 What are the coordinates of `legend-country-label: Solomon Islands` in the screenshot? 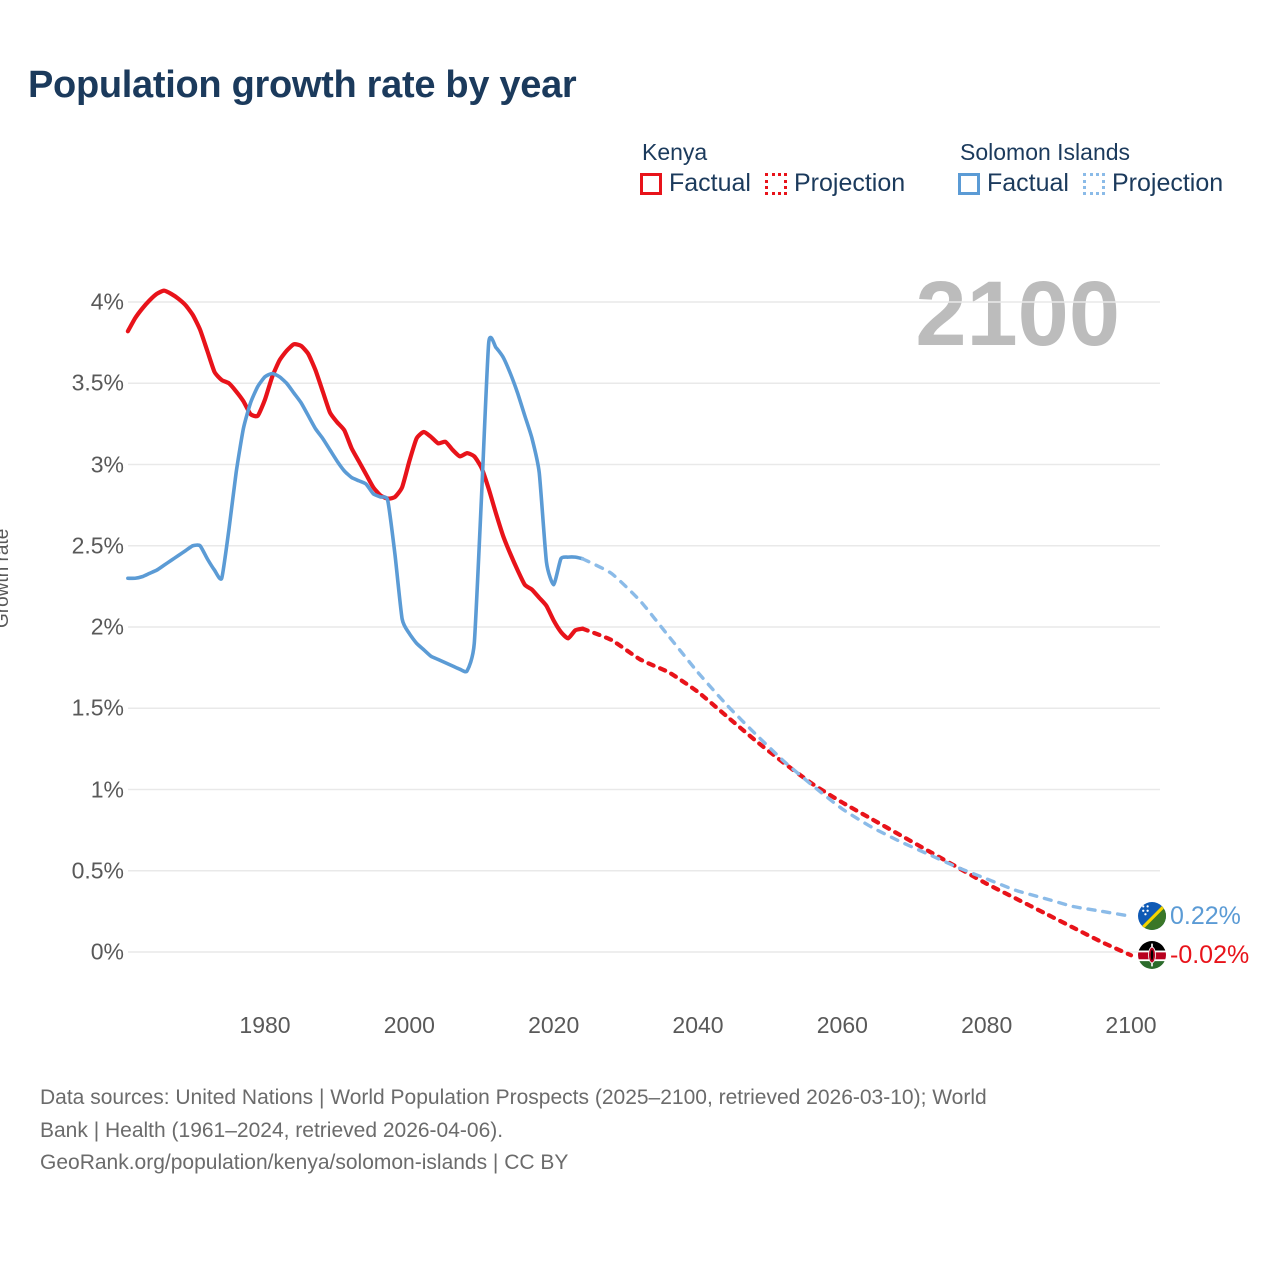 It's located at (1045, 152).